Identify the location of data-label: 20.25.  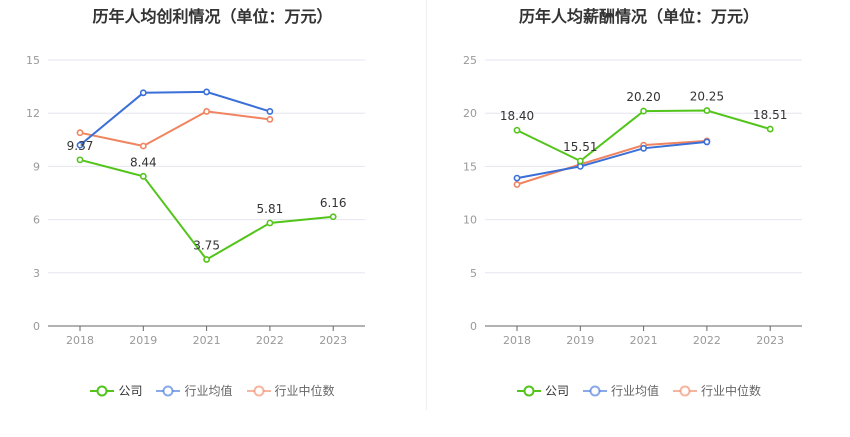
(707, 97).